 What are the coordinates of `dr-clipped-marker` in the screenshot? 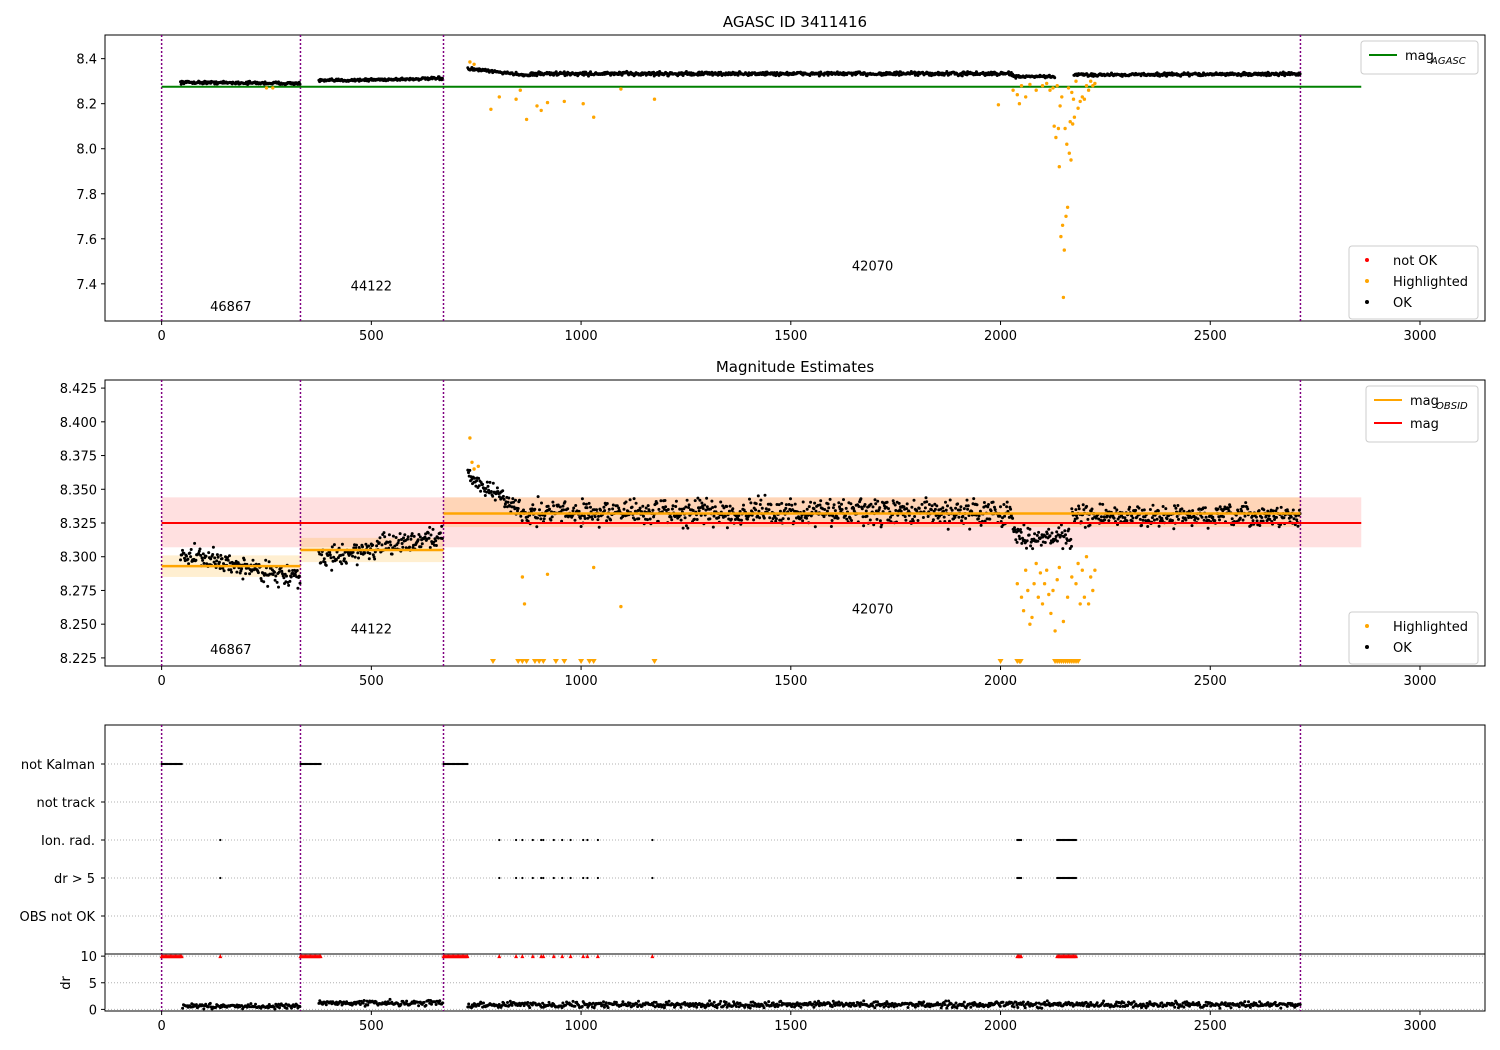 It's located at (181, 956).